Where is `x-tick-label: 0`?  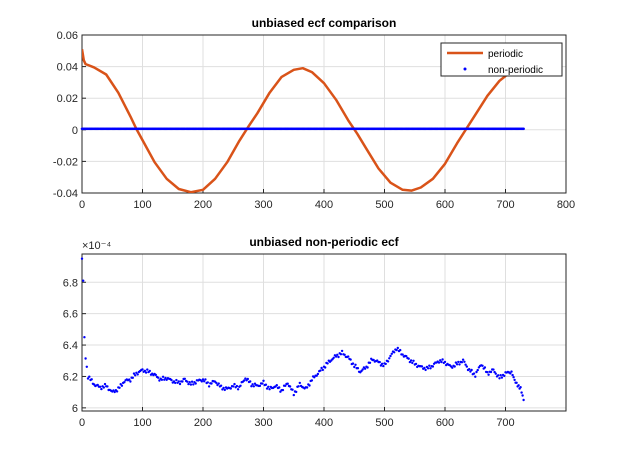
x-tick-label: 0 is located at coordinates (82, 423).